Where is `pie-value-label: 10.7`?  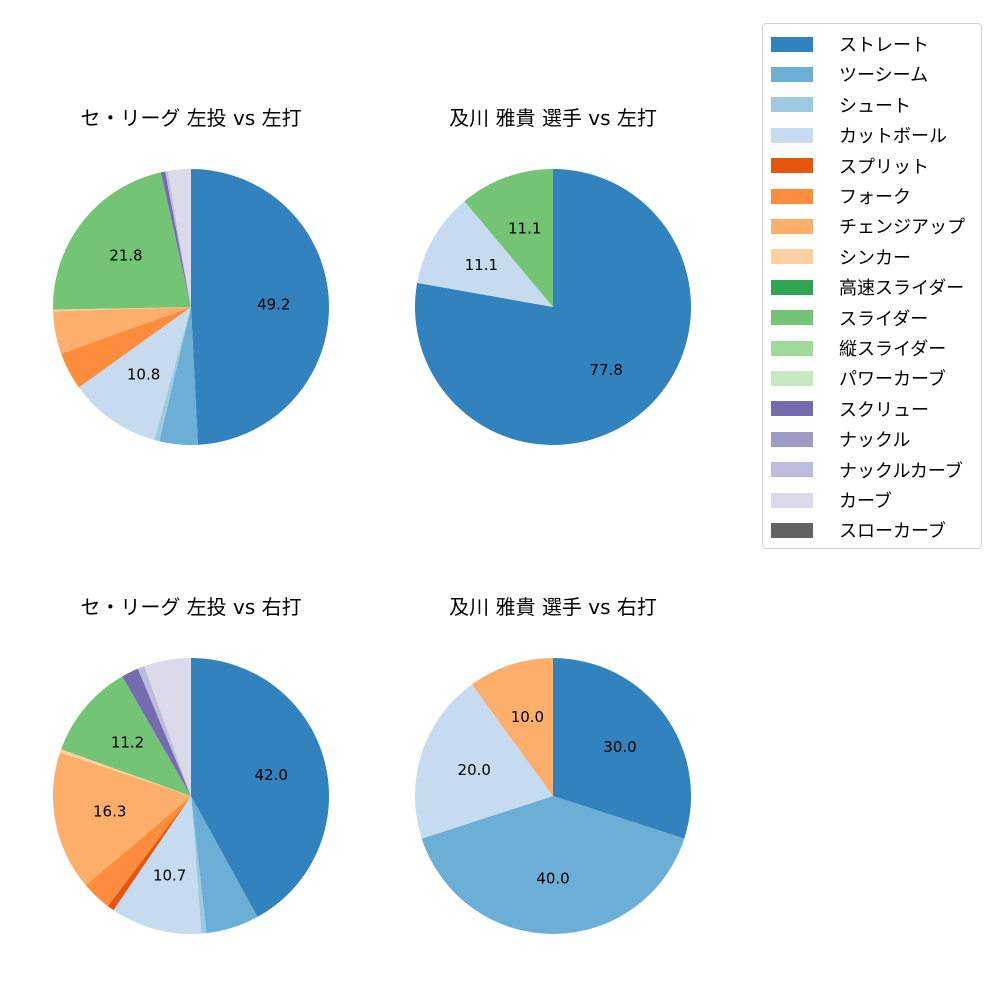
pie-value-label: 10.7 is located at coordinates (169, 876).